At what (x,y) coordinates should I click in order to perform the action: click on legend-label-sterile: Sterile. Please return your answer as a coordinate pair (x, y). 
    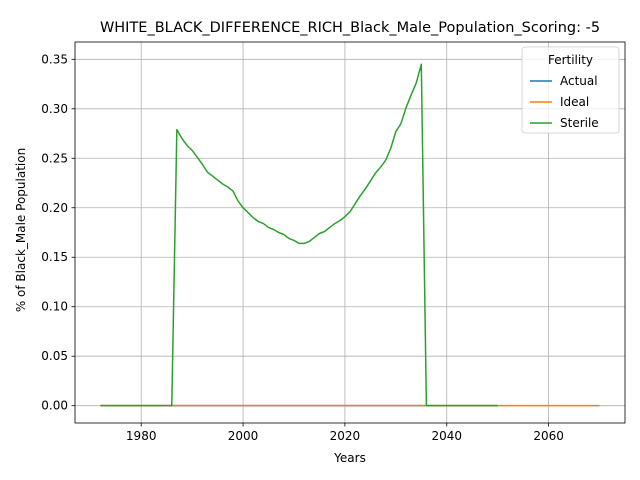
    Looking at the image, I should click on (579, 123).